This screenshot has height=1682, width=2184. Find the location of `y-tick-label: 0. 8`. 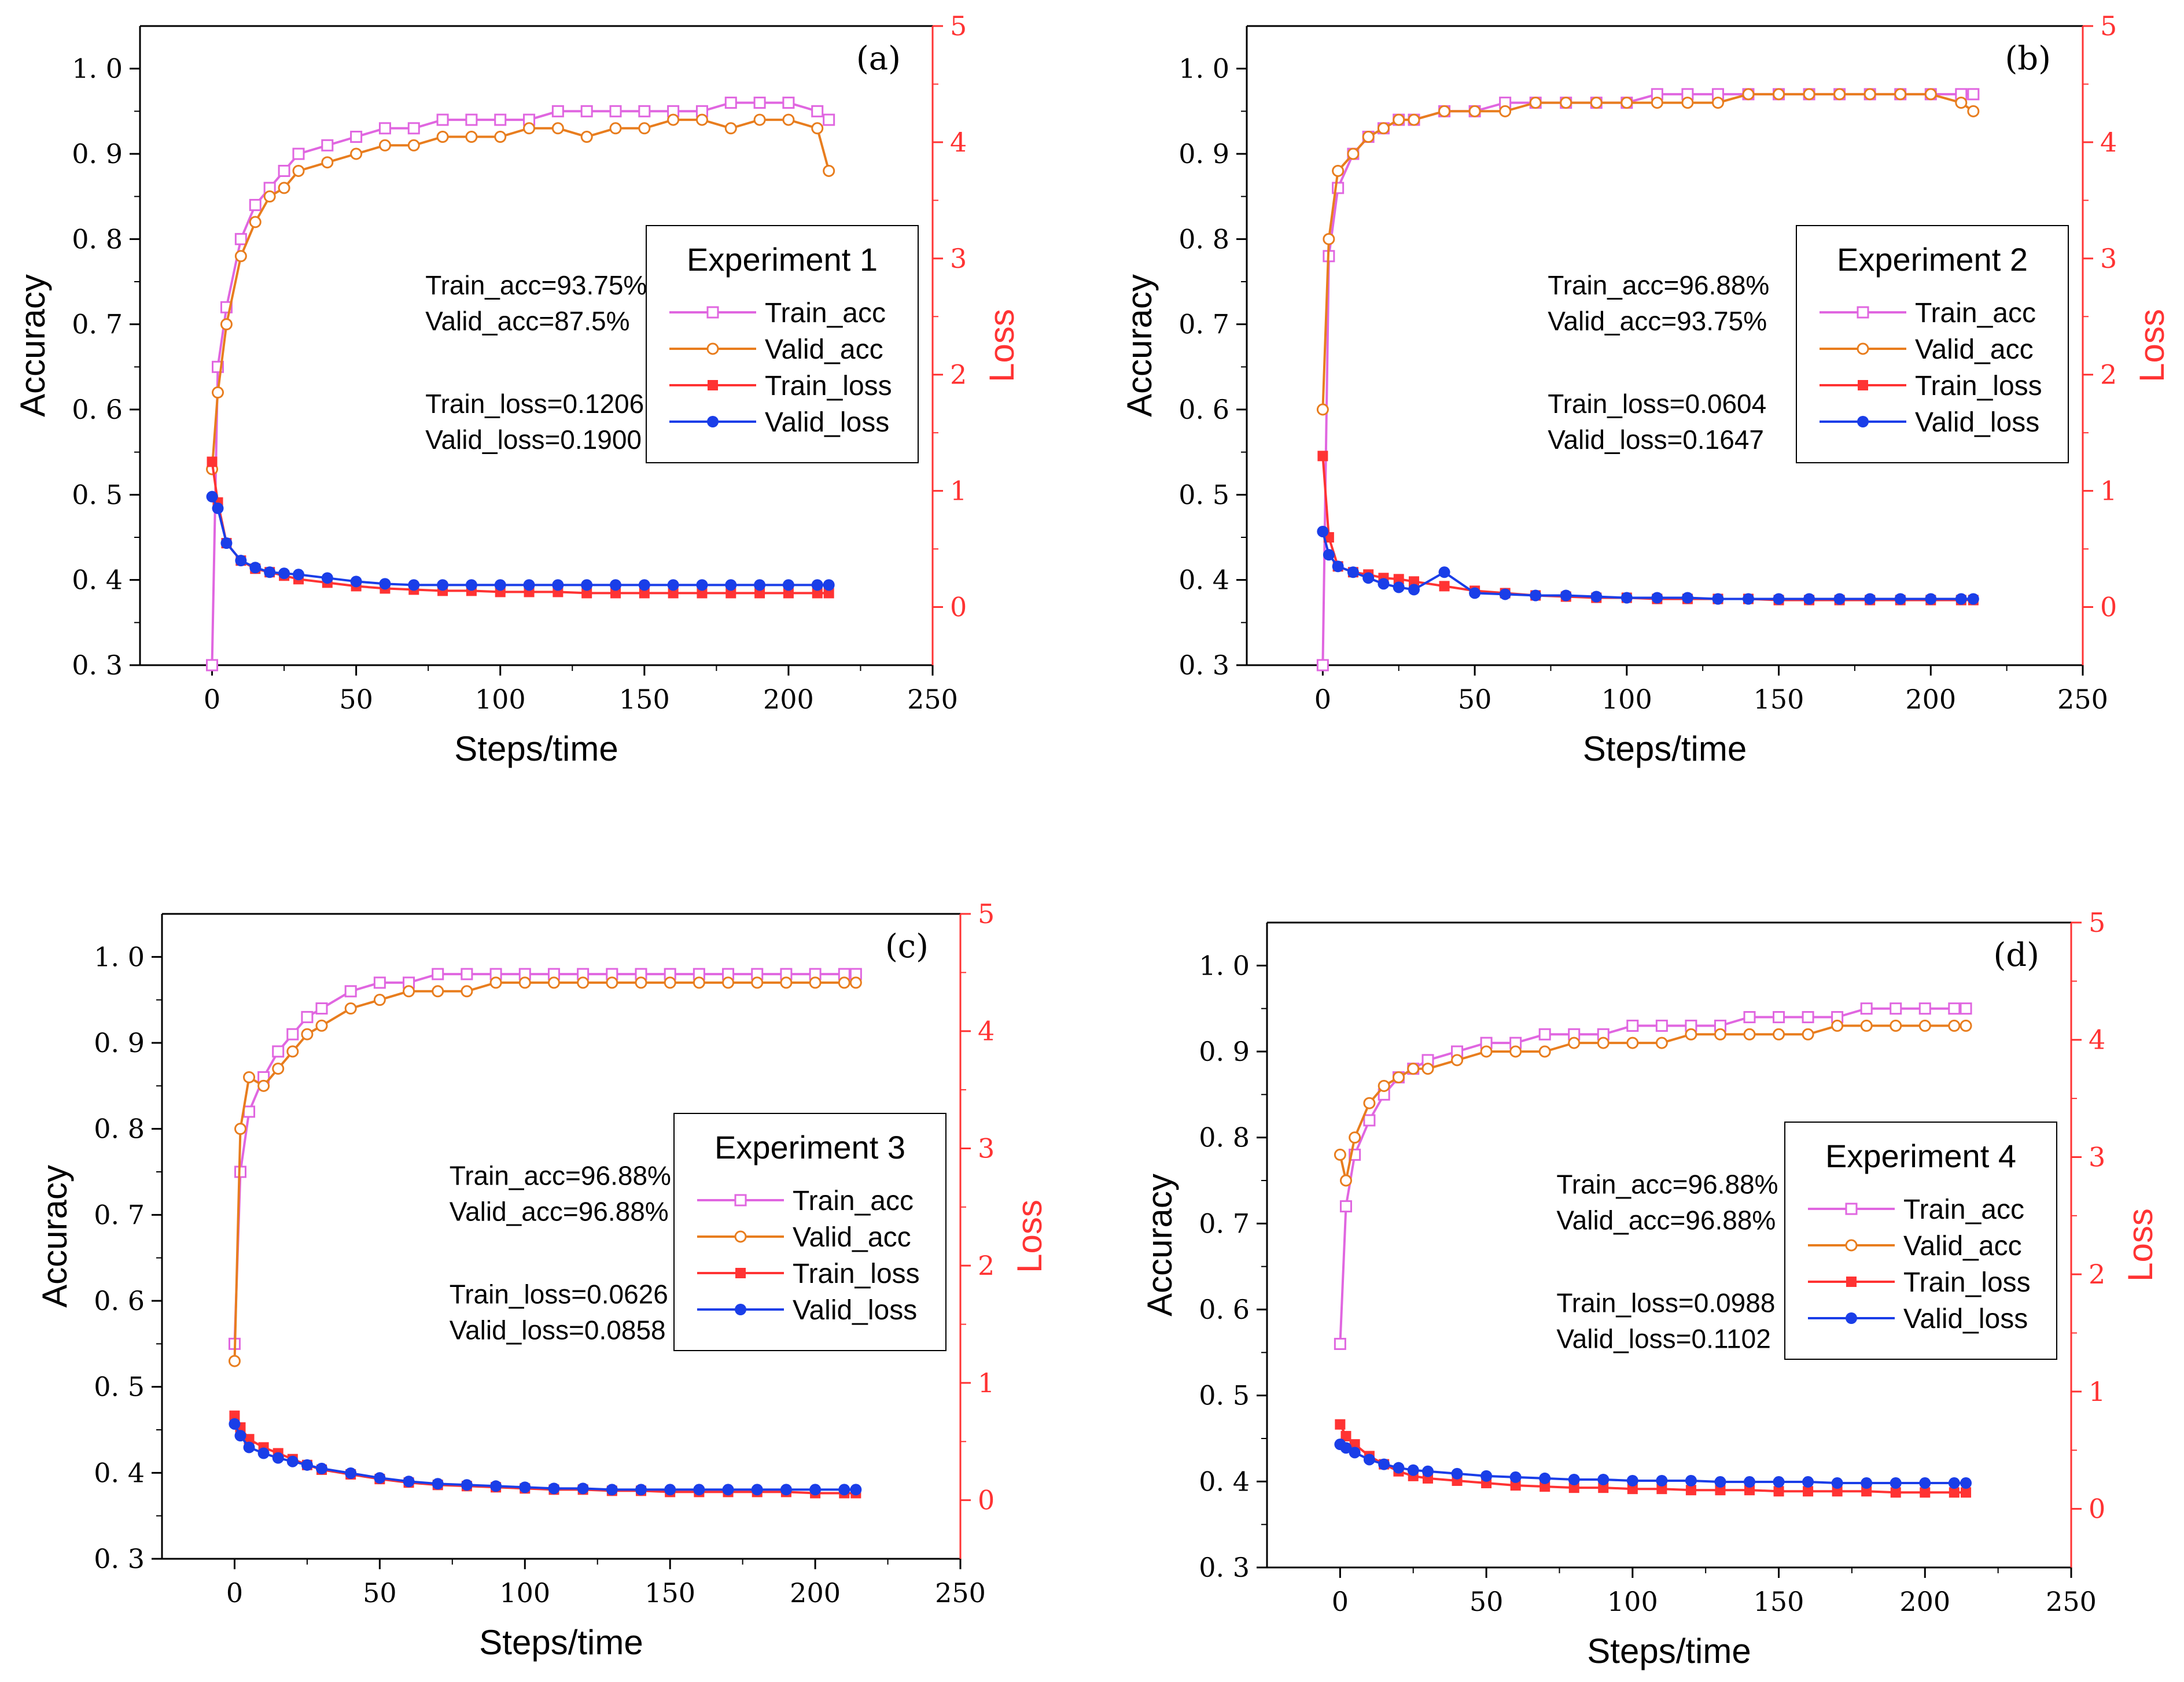

y-tick-label: 0. 8 is located at coordinates (1203, 238).